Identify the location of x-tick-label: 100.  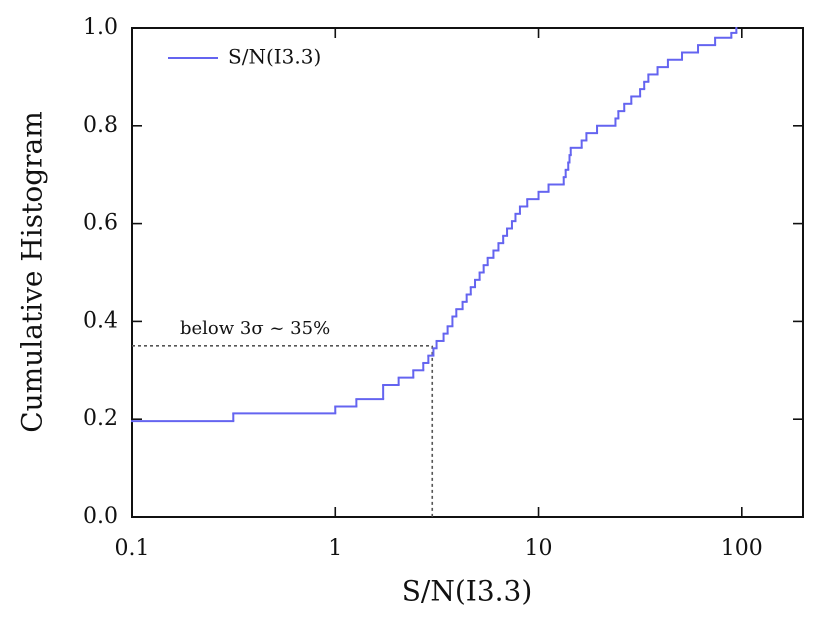
(742, 548).